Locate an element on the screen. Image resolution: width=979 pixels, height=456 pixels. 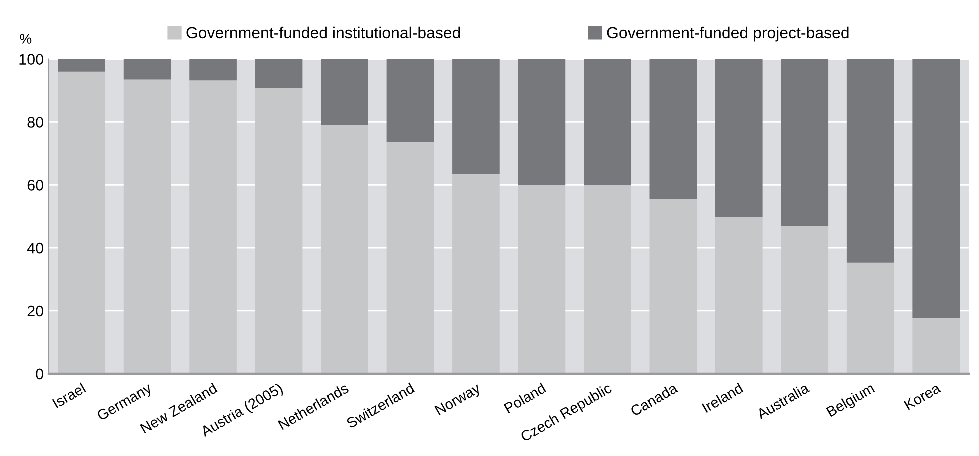
y-tick-label: 80 is located at coordinates (36, 122).